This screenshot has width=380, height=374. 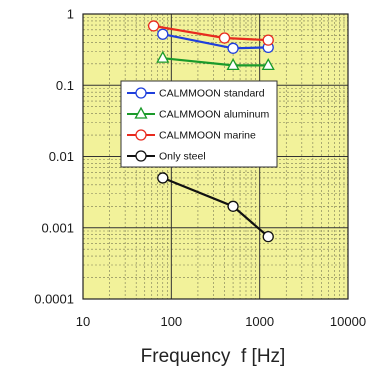 I want to click on x-tick-label: 1000, so click(x=259, y=321).